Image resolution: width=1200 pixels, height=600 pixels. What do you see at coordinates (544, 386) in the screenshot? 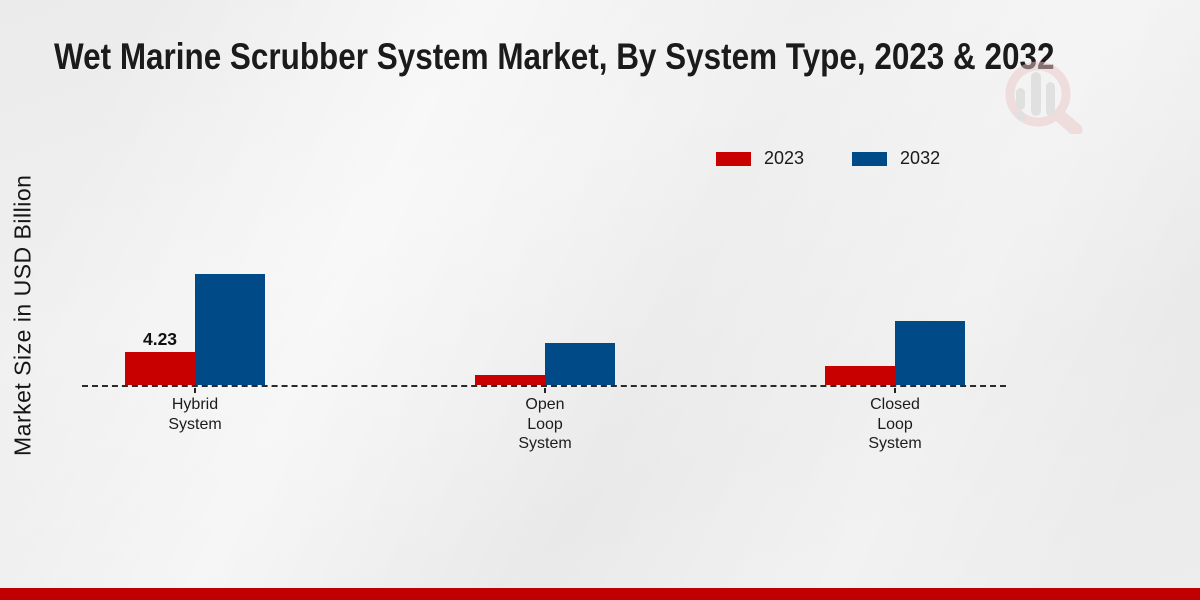
I see `x-axis-baseline` at bounding box center [544, 386].